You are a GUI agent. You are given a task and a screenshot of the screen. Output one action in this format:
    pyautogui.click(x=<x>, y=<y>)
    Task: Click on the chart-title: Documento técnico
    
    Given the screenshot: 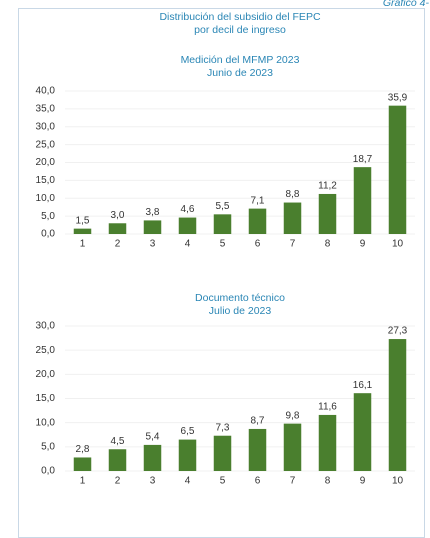 What is the action you would take?
    pyautogui.click(x=240, y=298)
    